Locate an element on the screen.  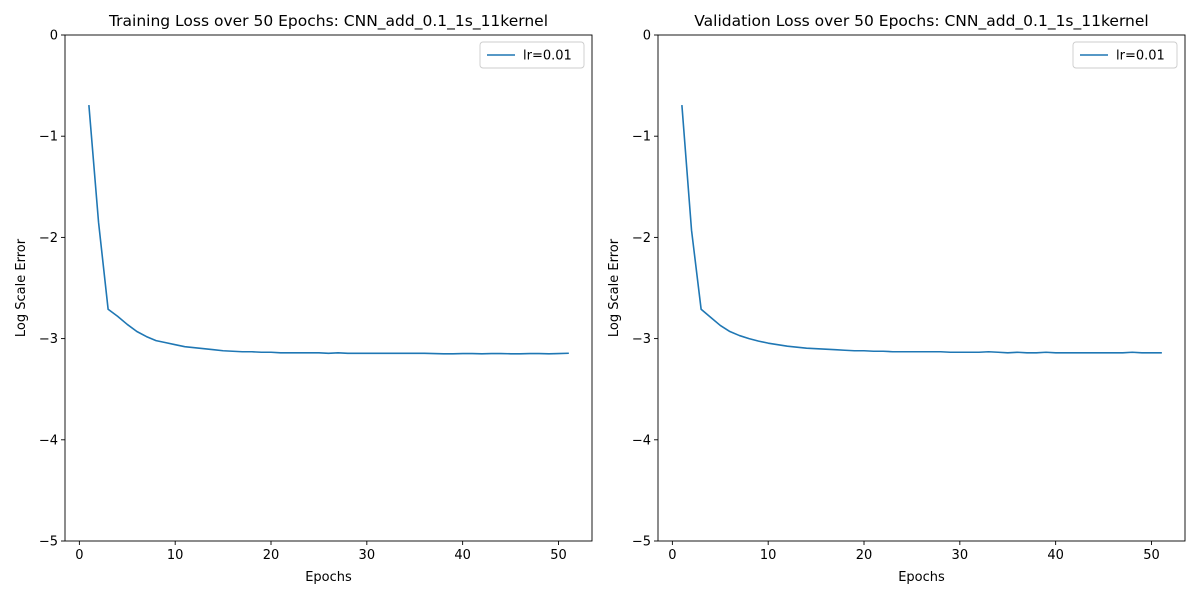
validation-legend-box is located at coordinates (1125, 55).